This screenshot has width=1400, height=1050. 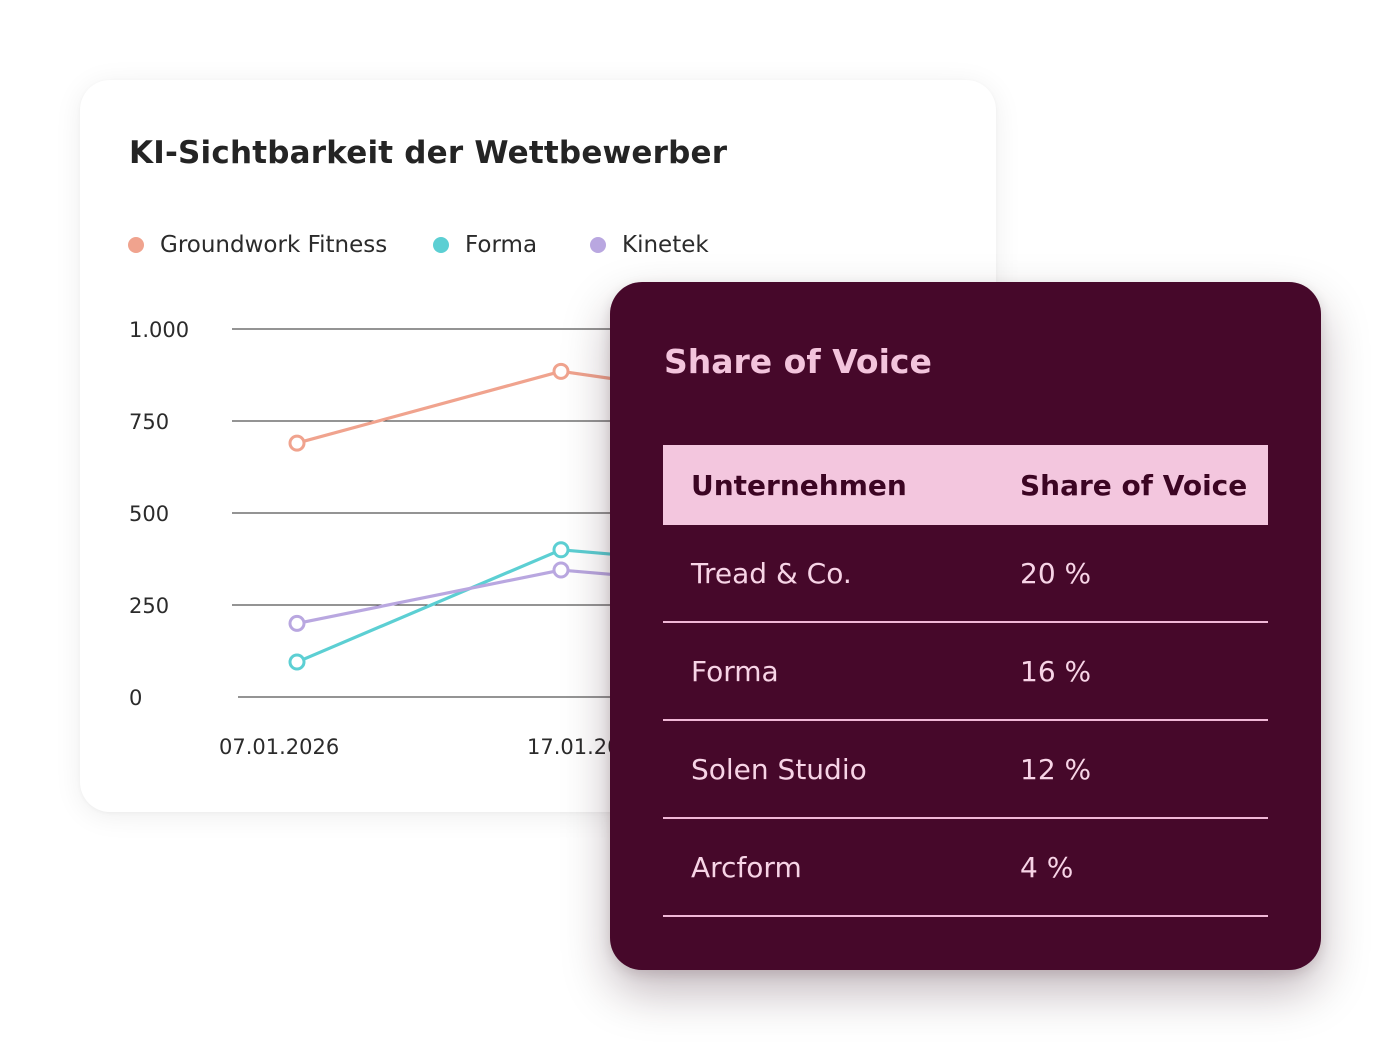 What do you see at coordinates (1134, 485) in the screenshot?
I see `column-header-share: Share of Voice` at bounding box center [1134, 485].